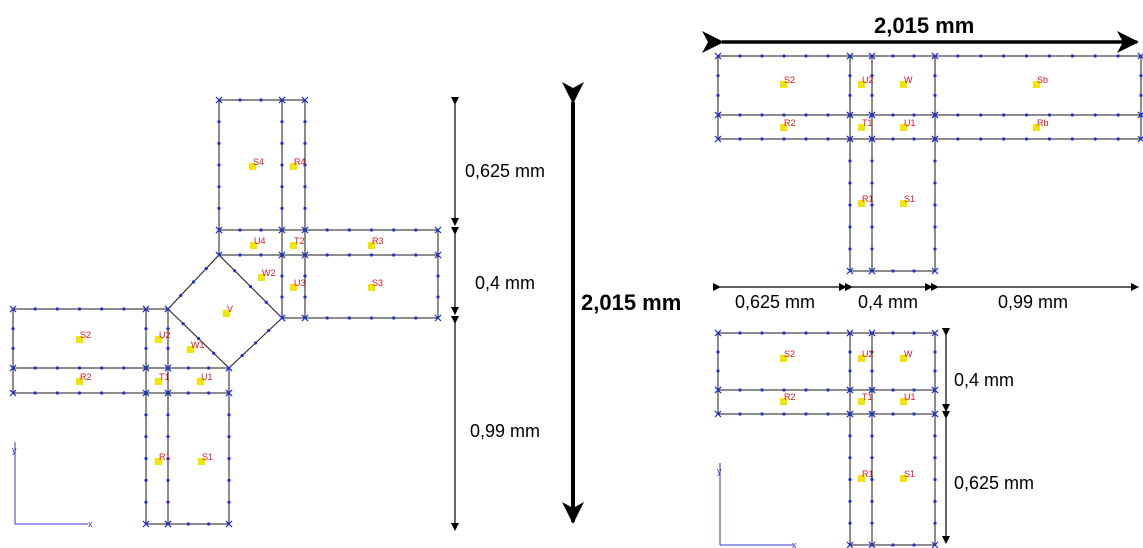 This screenshot has width=1143, height=548. I want to click on label-v: V, so click(230, 309).